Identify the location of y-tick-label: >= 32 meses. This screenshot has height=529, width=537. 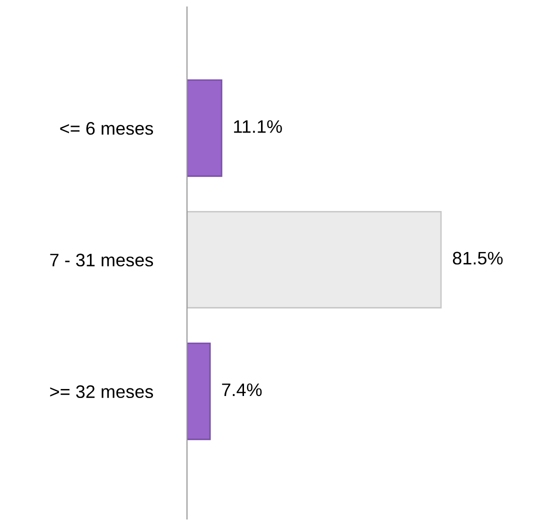
(102, 391).